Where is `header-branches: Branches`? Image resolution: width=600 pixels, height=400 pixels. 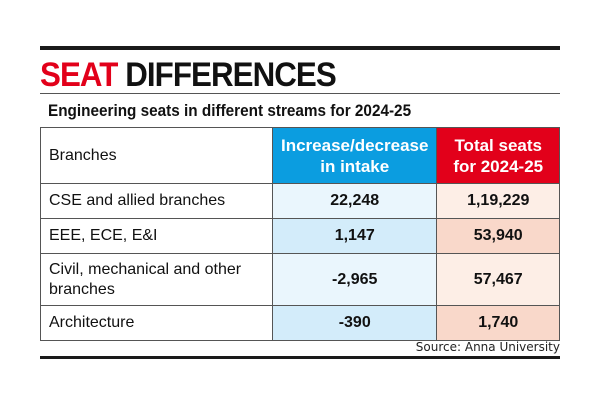
header-branches: Branches is located at coordinates (156, 155).